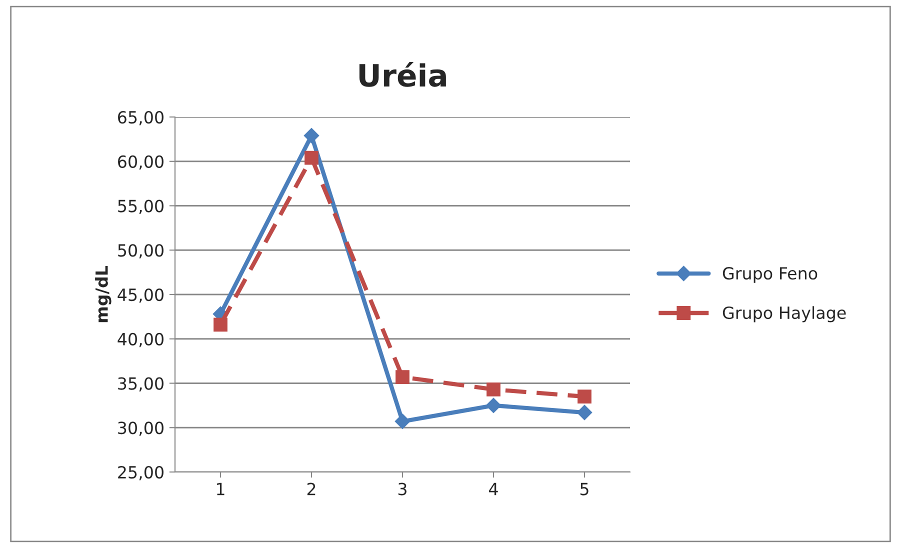 The width and height of the screenshot is (901, 548). Describe the element at coordinates (141, 207) in the screenshot. I see `y-tick-label: 55,00` at that location.